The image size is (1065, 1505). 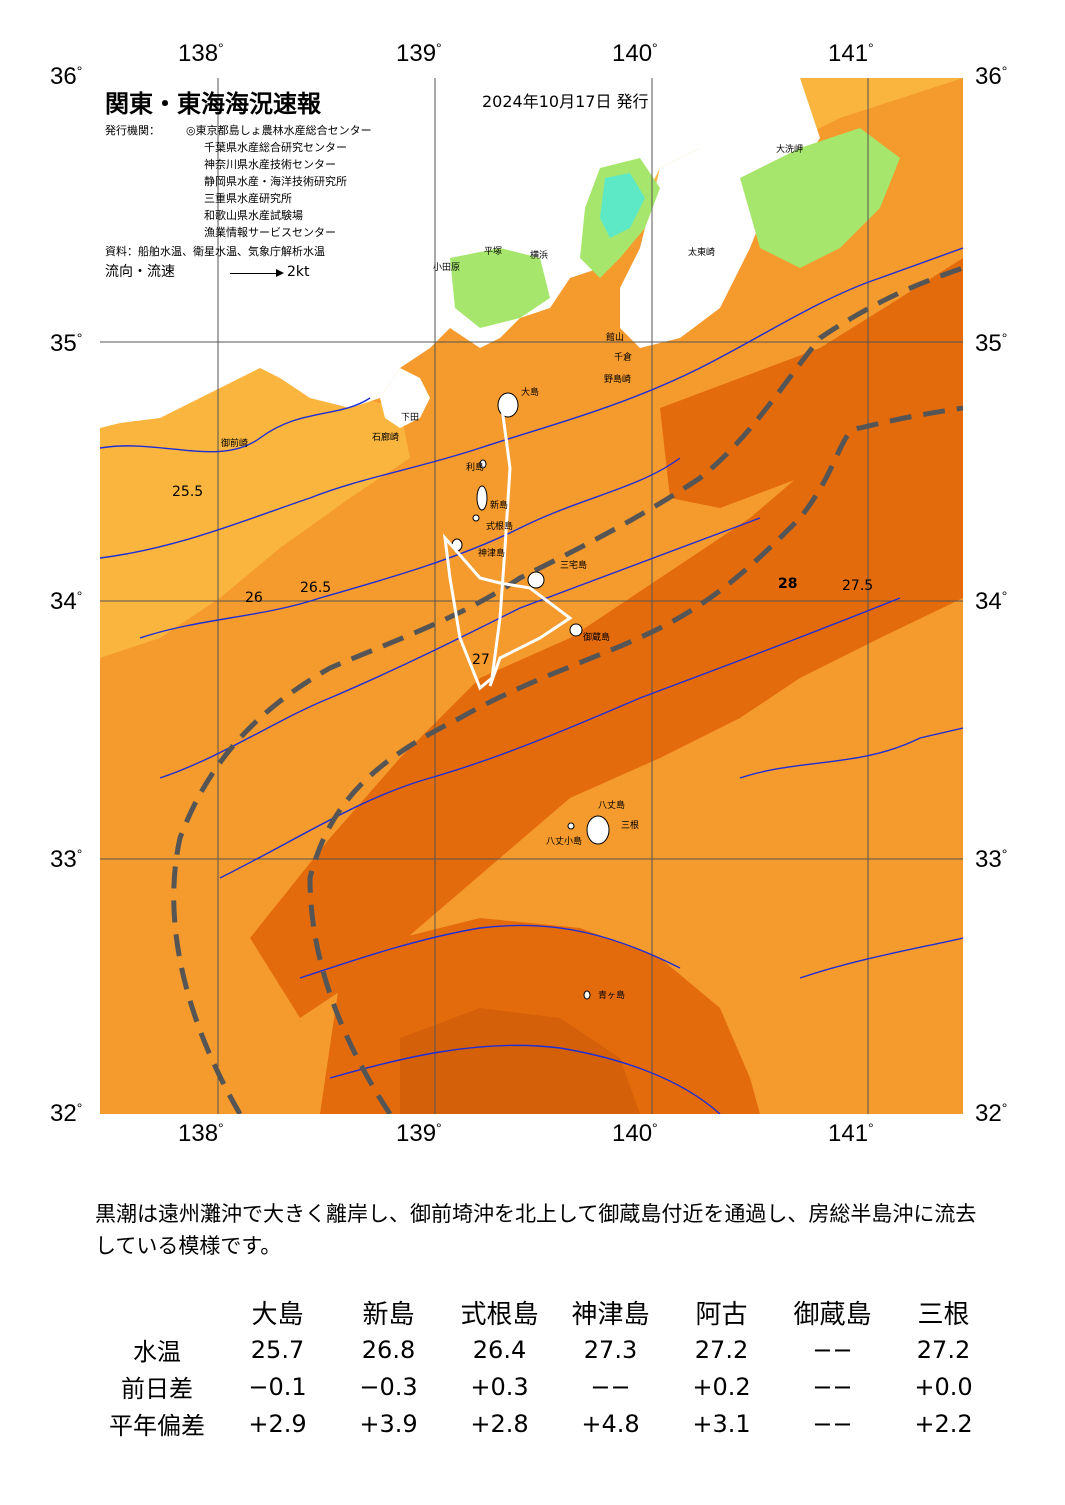 What do you see at coordinates (277, 1315) in the screenshot?
I see `column-header: 大島` at bounding box center [277, 1315].